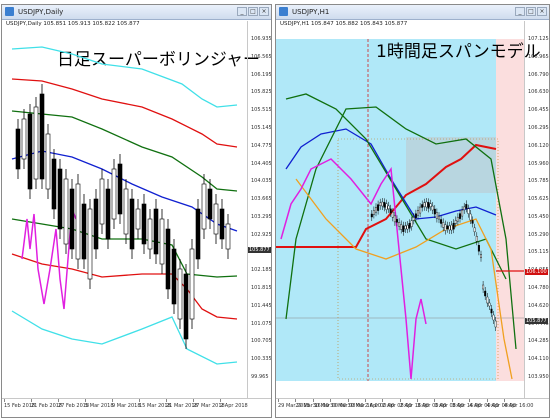 The image size is (551, 420). I want to click on lower-2sigma-line, so click(124, 286).